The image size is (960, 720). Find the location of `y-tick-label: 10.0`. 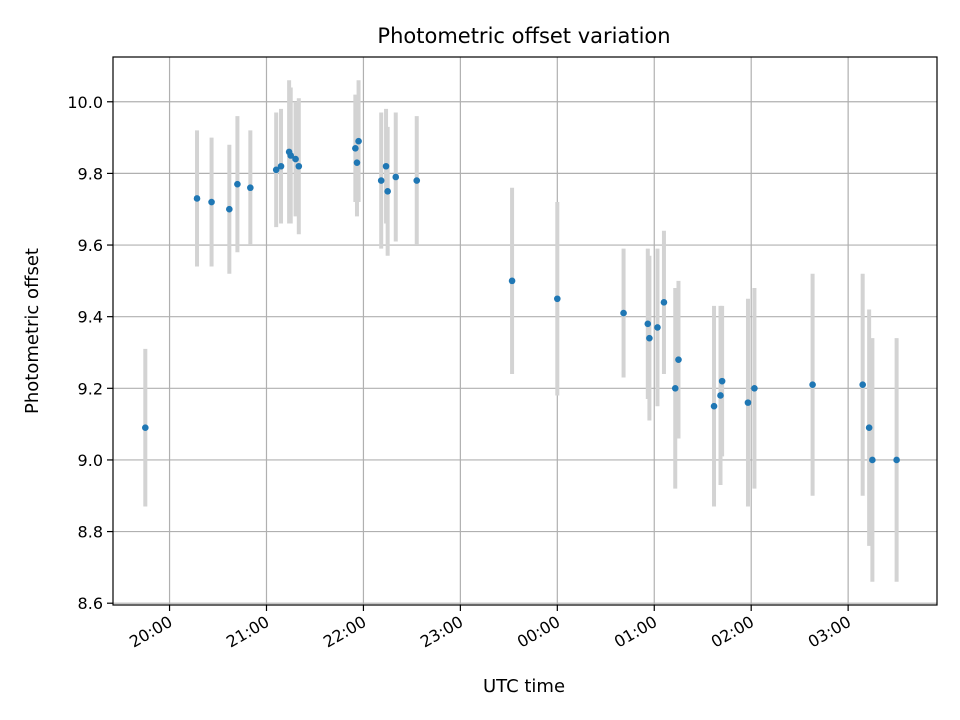

y-tick-label: 10.0 is located at coordinates (85, 102).